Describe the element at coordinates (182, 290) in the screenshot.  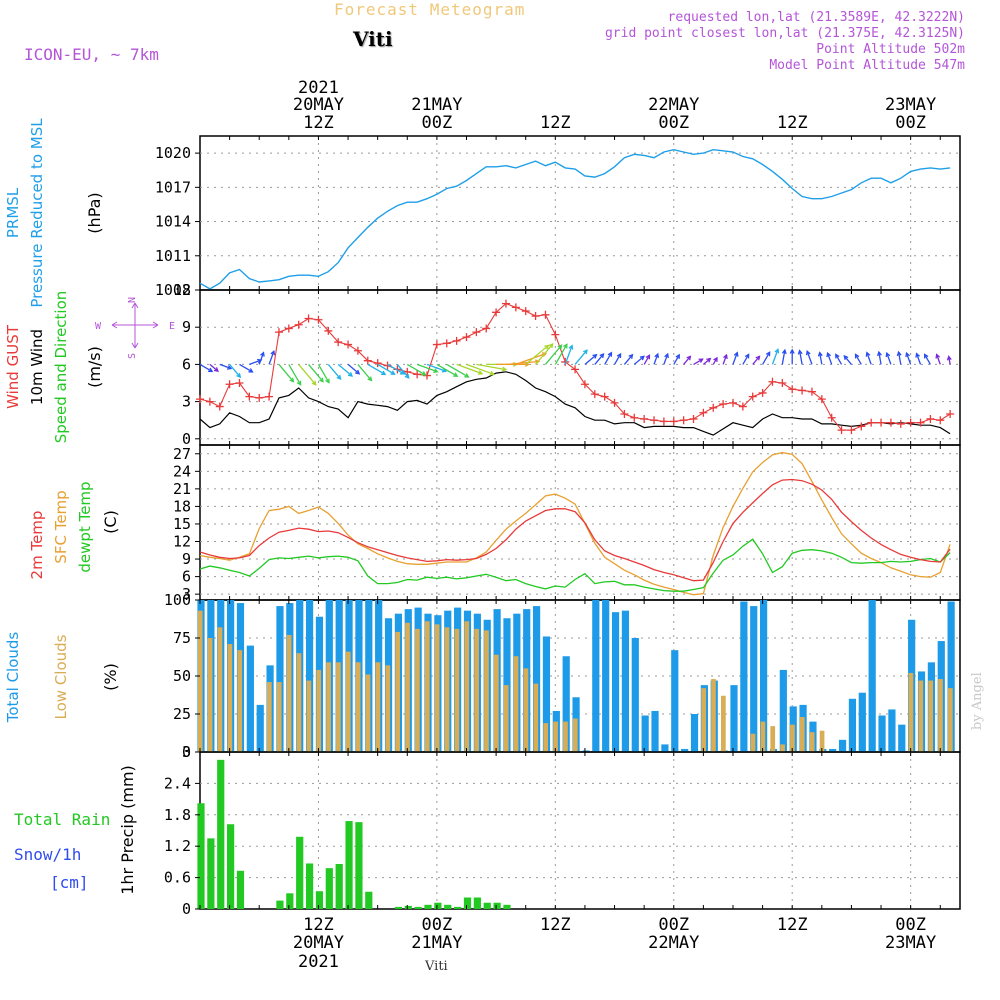
I see `y-tick-label: 12` at that location.